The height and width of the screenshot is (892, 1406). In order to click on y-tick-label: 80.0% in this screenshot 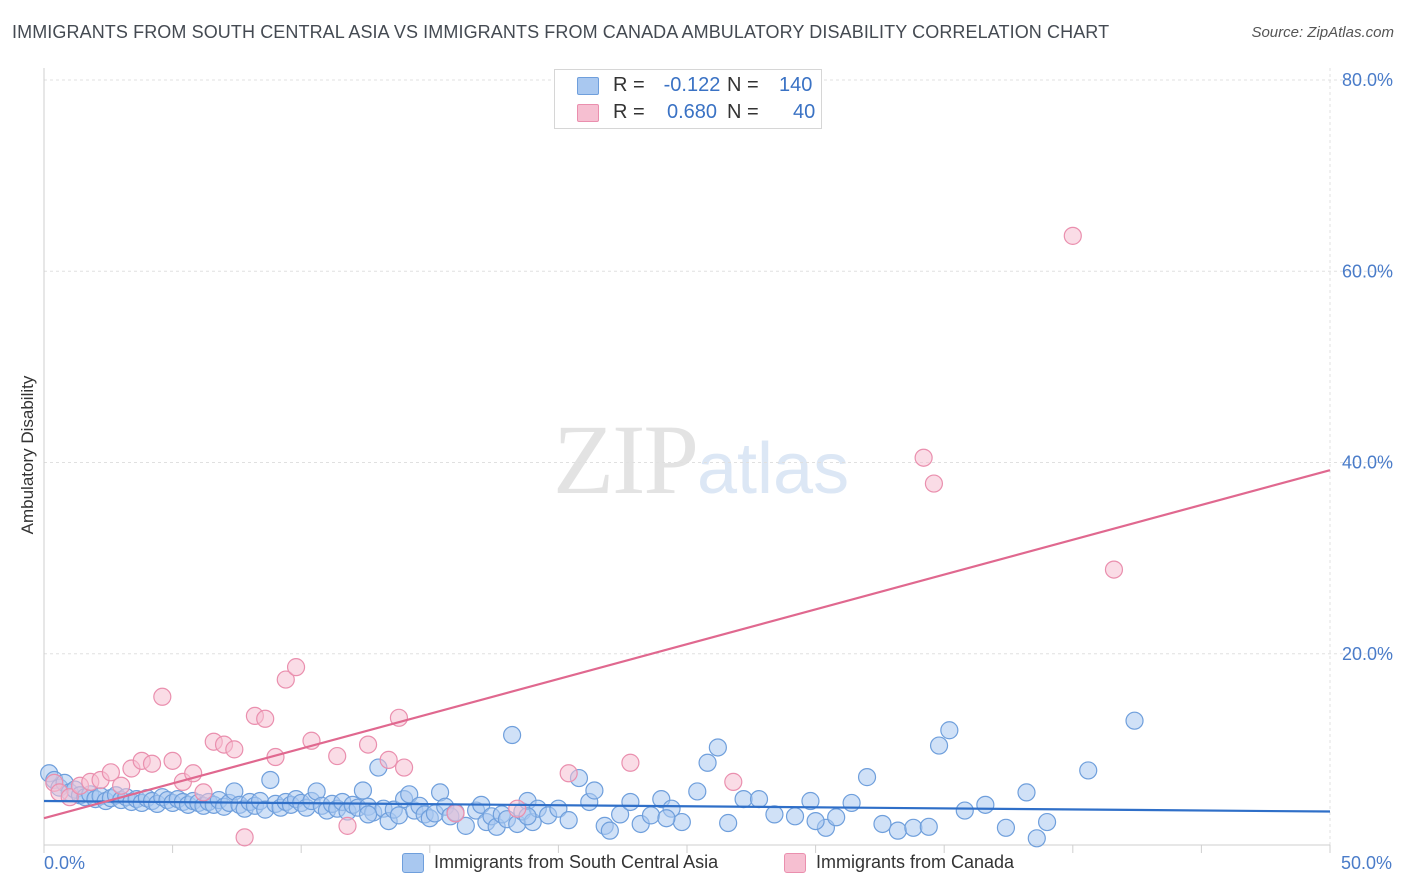, I will do `click(1367, 80)`.